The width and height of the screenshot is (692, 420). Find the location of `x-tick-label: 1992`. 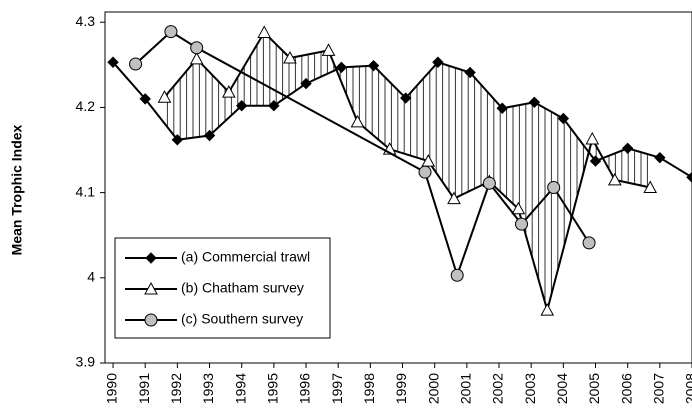

x-tick-label: 1992 is located at coordinates (176, 388).